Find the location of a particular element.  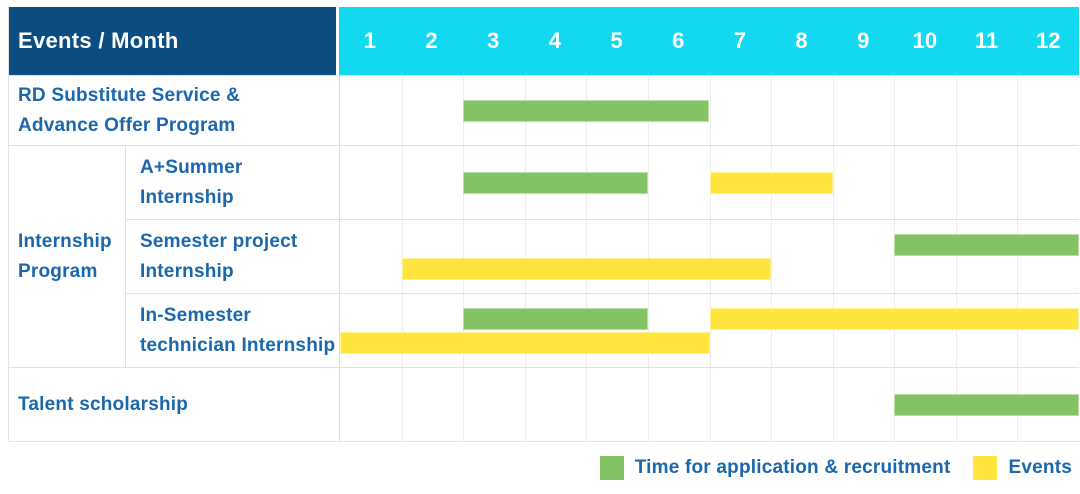

label-line: In-Semester is located at coordinates (195, 315).